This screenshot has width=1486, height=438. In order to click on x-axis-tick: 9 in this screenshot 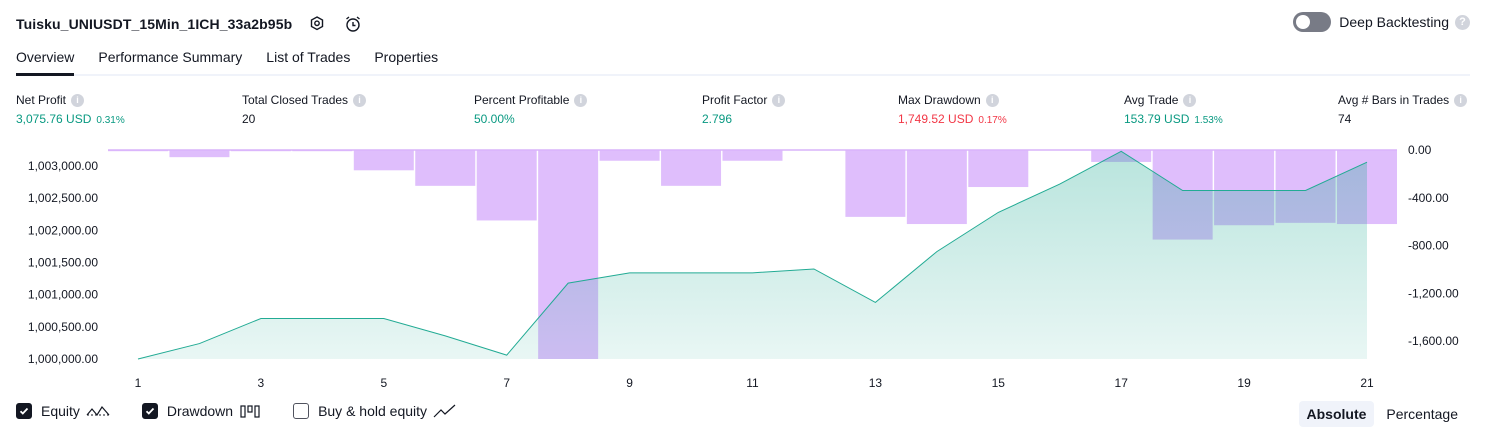, I will do `click(629, 383)`.